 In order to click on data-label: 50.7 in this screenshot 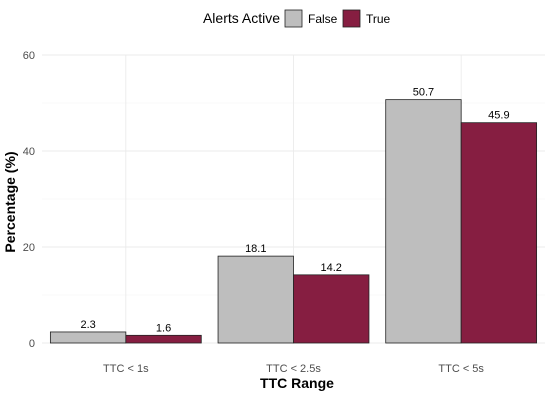, I will do `click(423, 93)`.